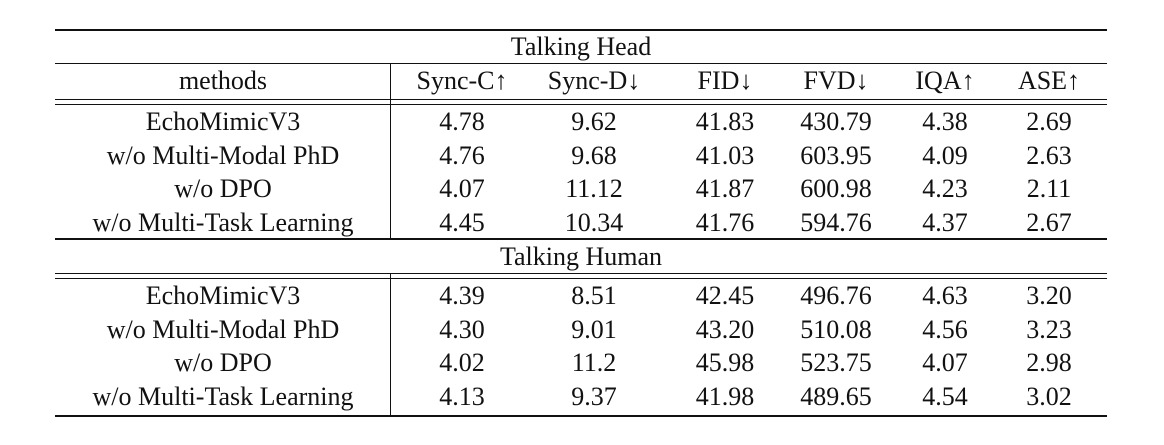 This screenshot has height=445, width=1164. I want to click on header-cell: IQA↑, so click(945, 80).